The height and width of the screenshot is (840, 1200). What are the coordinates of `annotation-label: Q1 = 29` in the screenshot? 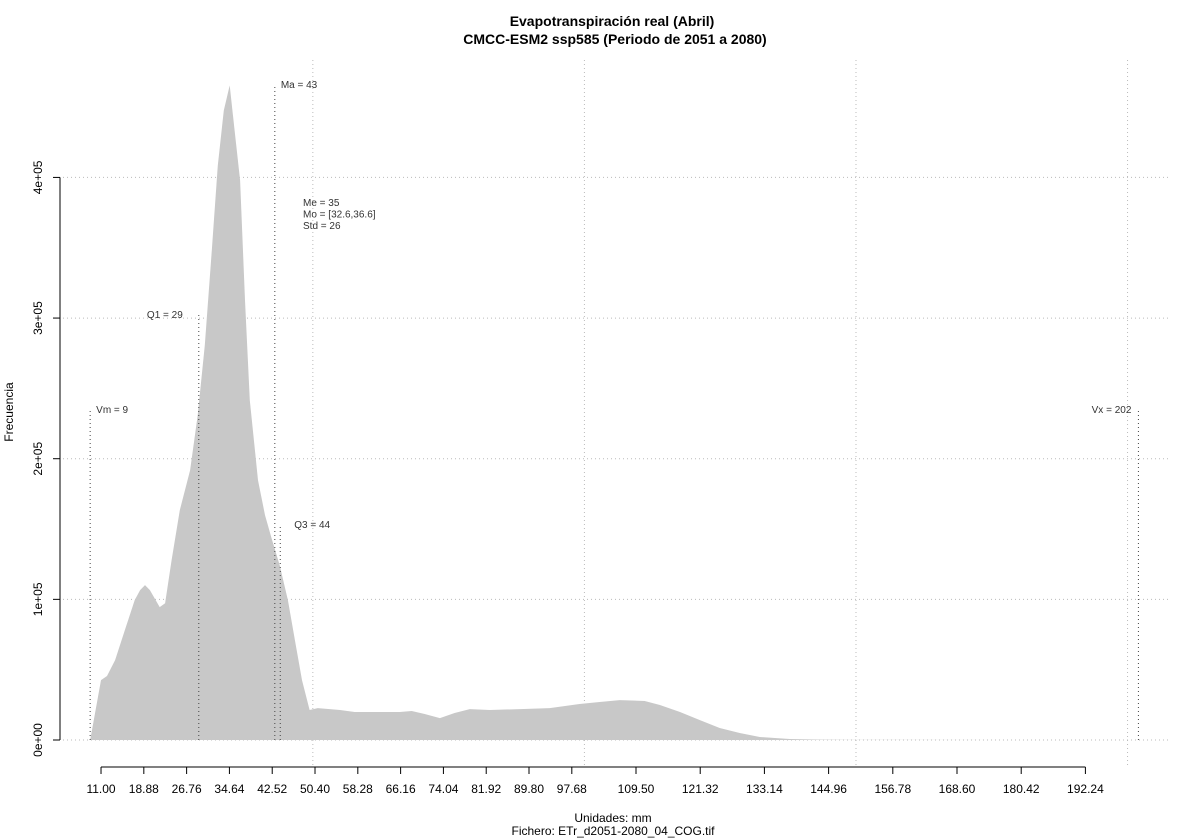 It's located at (165, 315).